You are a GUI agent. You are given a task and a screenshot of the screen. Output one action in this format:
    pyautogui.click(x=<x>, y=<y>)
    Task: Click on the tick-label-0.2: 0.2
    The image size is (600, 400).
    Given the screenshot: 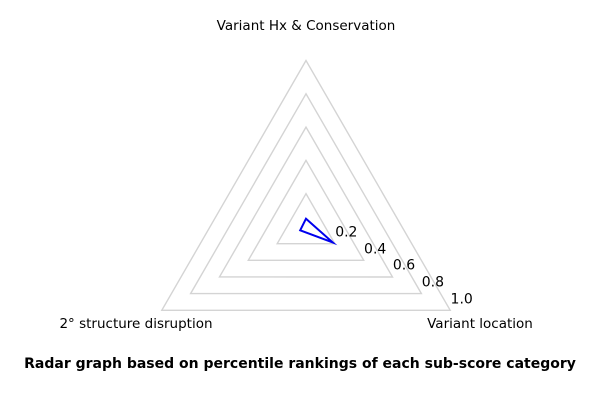 What is the action you would take?
    pyautogui.click(x=346, y=232)
    